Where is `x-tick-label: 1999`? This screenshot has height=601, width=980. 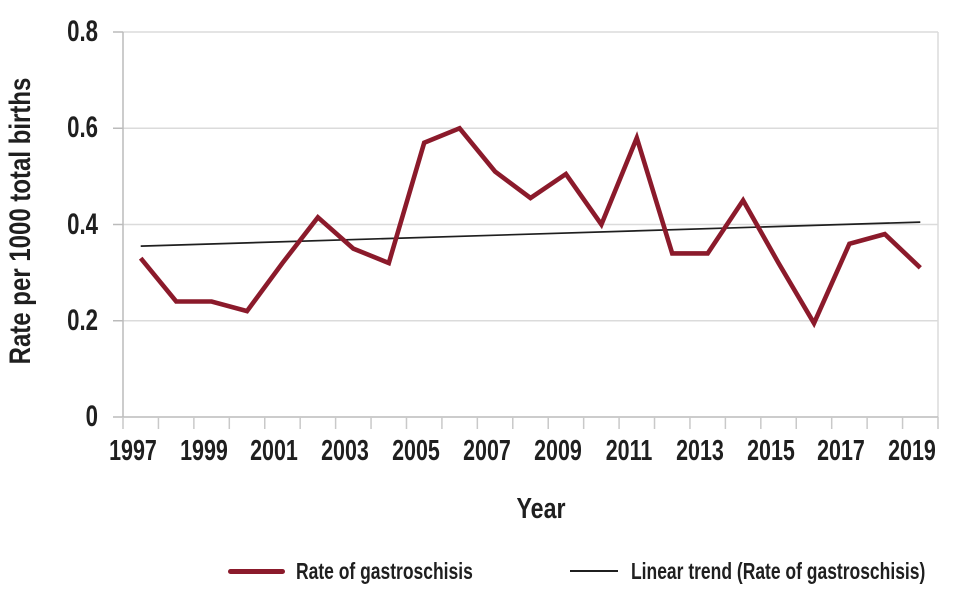 x-tick-label: 1999 is located at coordinates (203, 451).